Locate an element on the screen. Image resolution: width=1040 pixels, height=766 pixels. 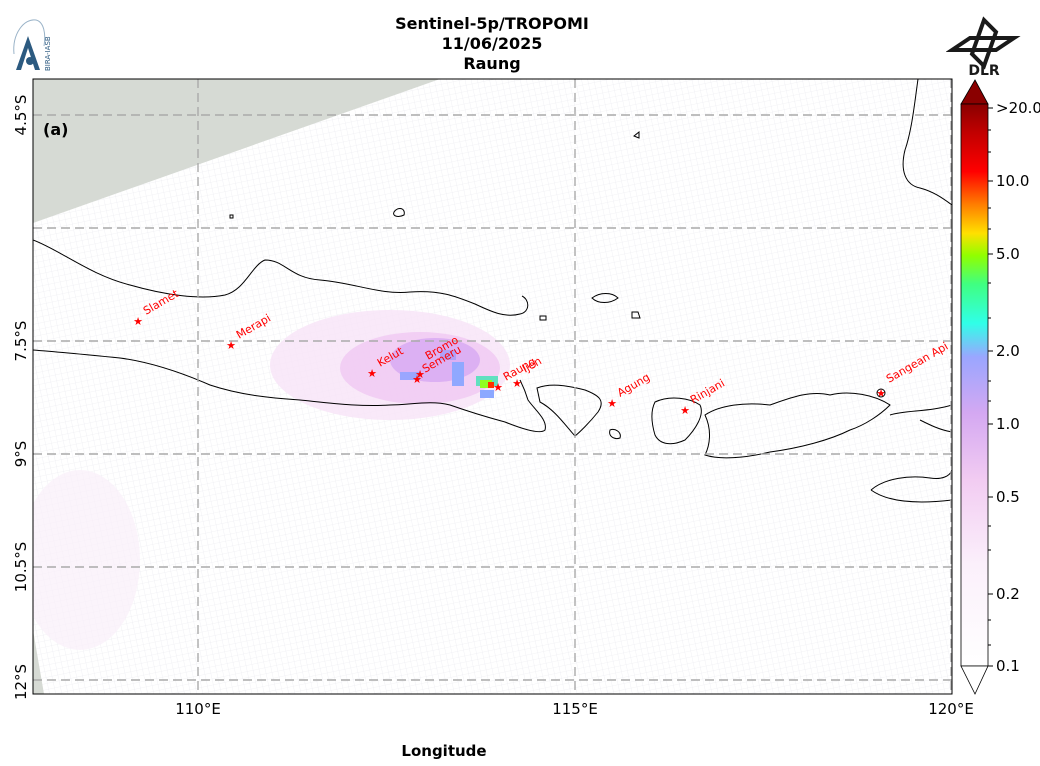
dlr-logo: DLR is located at coordinates (983, 49).